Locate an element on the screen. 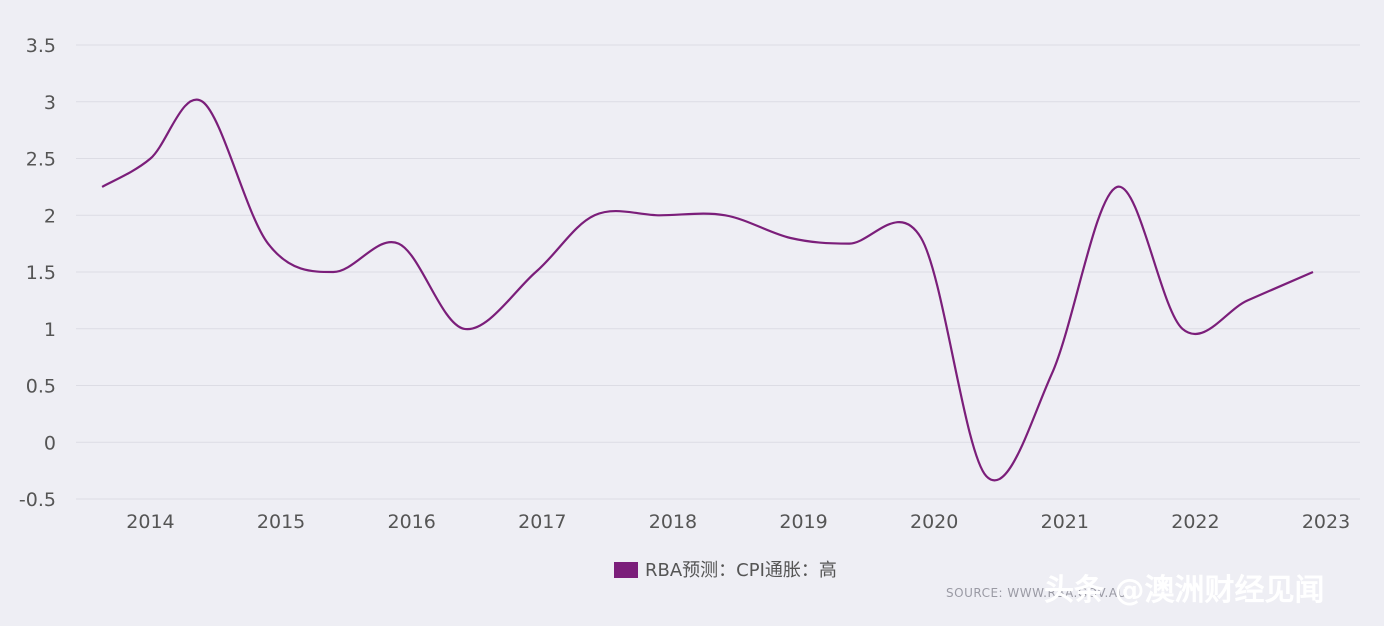 The width and height of the screenshot is (1384, 626). y-tick-label: 3 is located at coordinates (50, 103).